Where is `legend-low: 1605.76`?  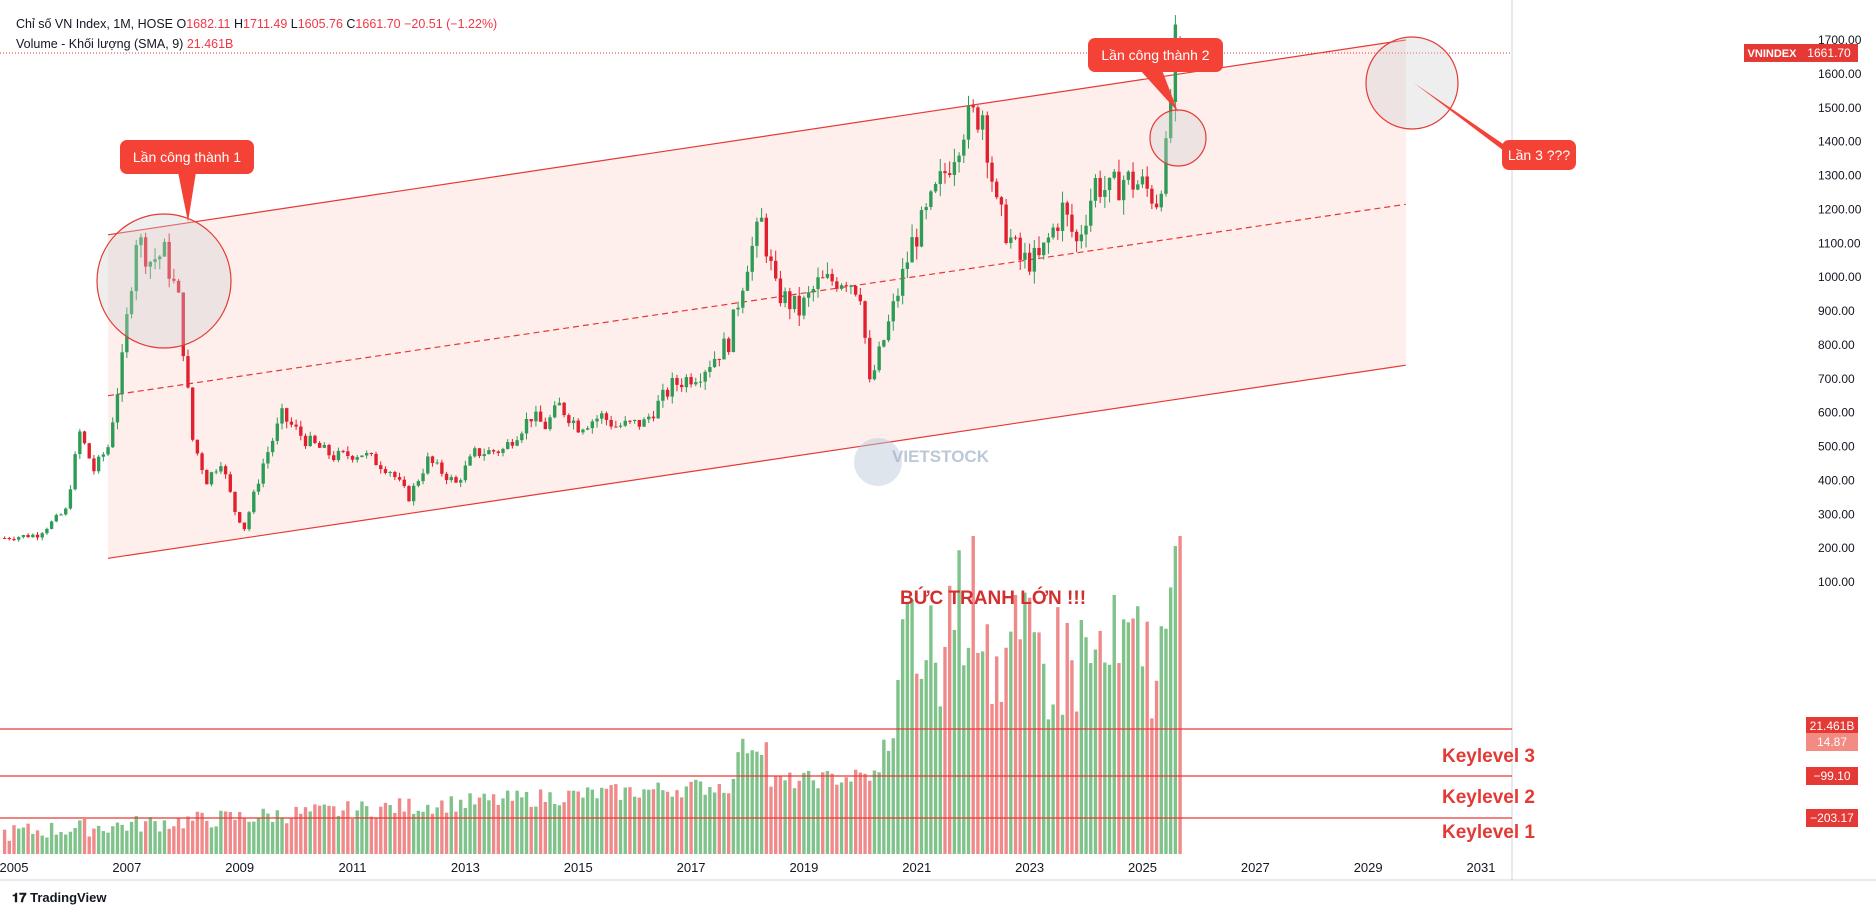
legend-low: 1605.76 is located at coordinates (320, 24).